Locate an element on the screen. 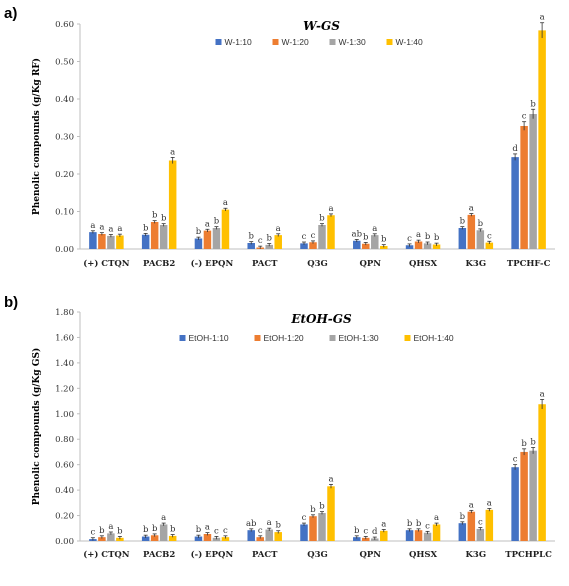  legend-label: EtOH-1:30 is located at coordinates (359, 338).